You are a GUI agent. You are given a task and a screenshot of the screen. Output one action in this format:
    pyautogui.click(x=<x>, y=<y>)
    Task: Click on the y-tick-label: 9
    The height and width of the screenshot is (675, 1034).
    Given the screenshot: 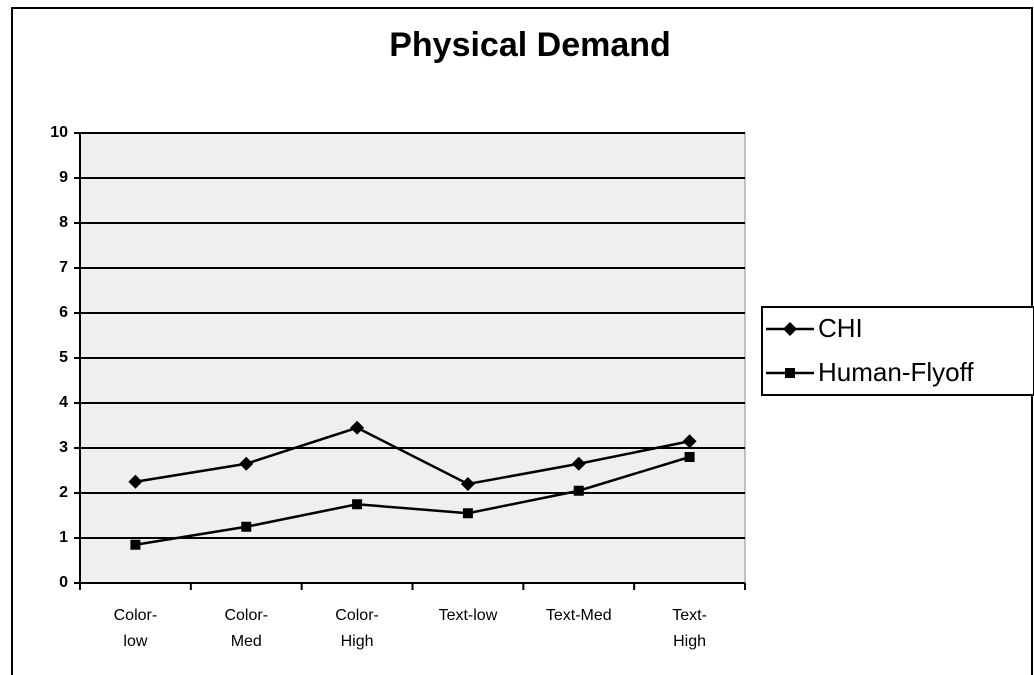 What is the action you would take?
    pyautogui.click(x=63, y=177)
    